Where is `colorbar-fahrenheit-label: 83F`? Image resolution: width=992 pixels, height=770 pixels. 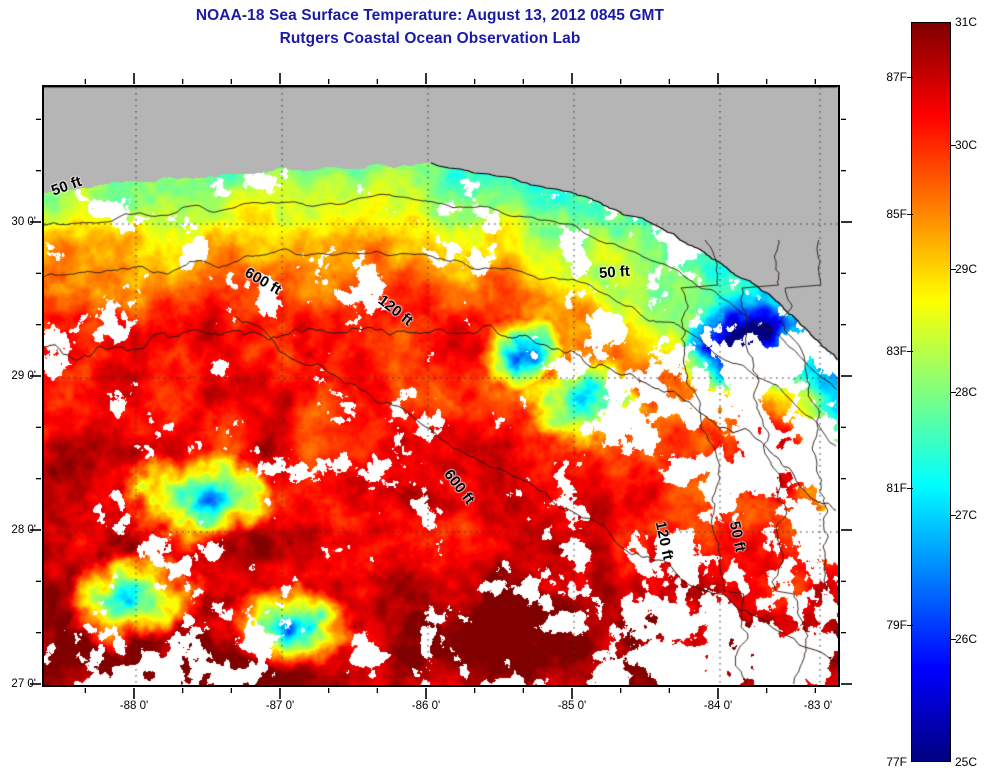
colorbar-fahrenheit-label: 83F is located at coordinates (896, 350).